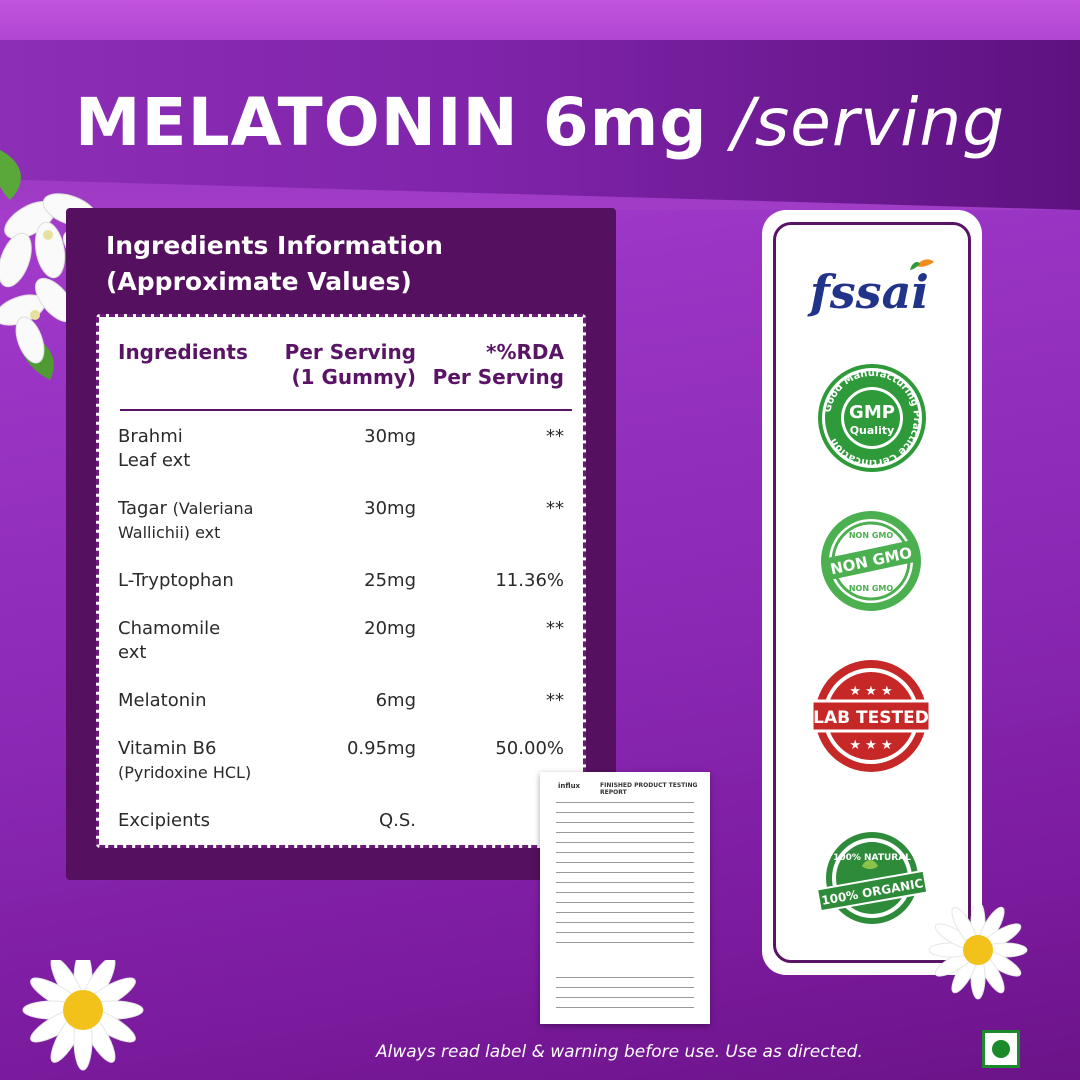 The width and height of the screenshot is (1080, 1080). What do you see at coordinates (213, 508) in the screenshot?
I see `ingredient-name-latin: (Valeriana` at bounding box center [213, 508].